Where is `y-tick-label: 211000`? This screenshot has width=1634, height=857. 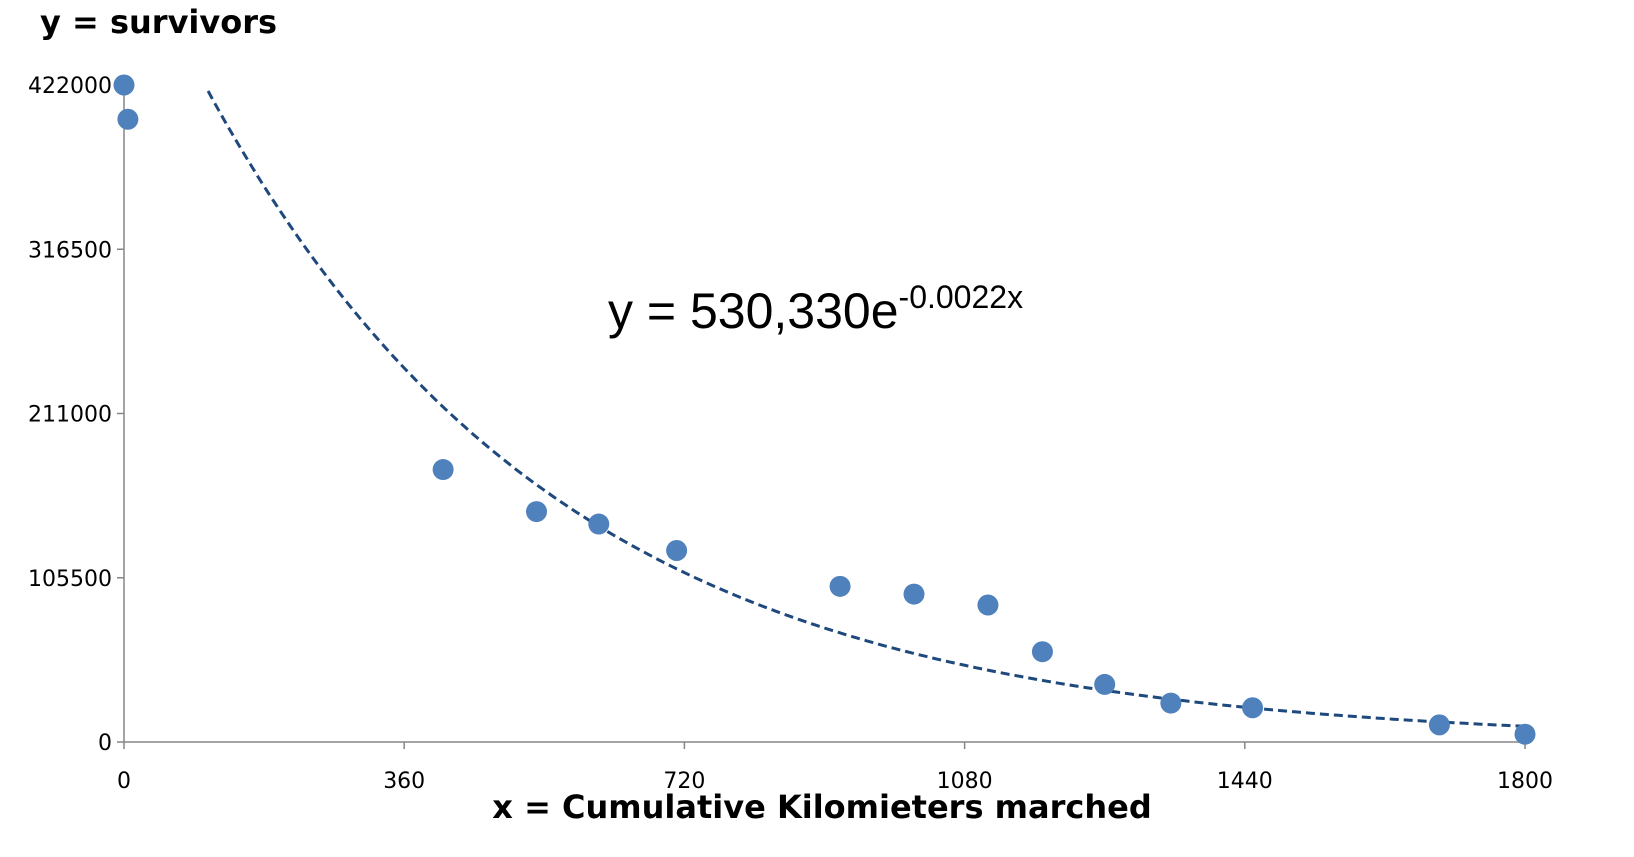
y-tick-label: 211000 is located at coordinates (70, 415).